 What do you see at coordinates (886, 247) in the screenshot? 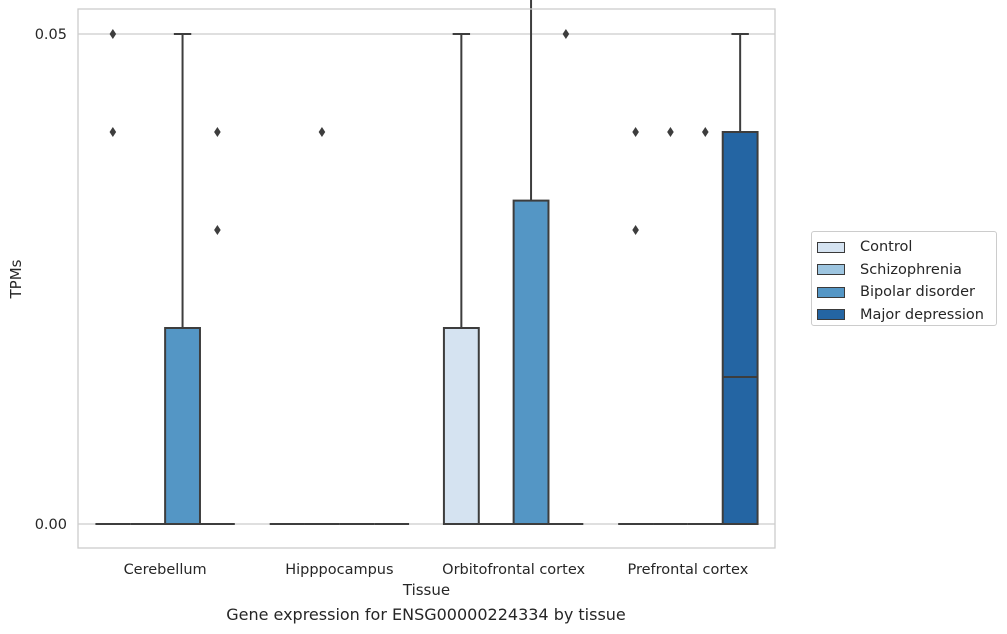
I see `legend-label: Control` at bounding box center [886, 247].